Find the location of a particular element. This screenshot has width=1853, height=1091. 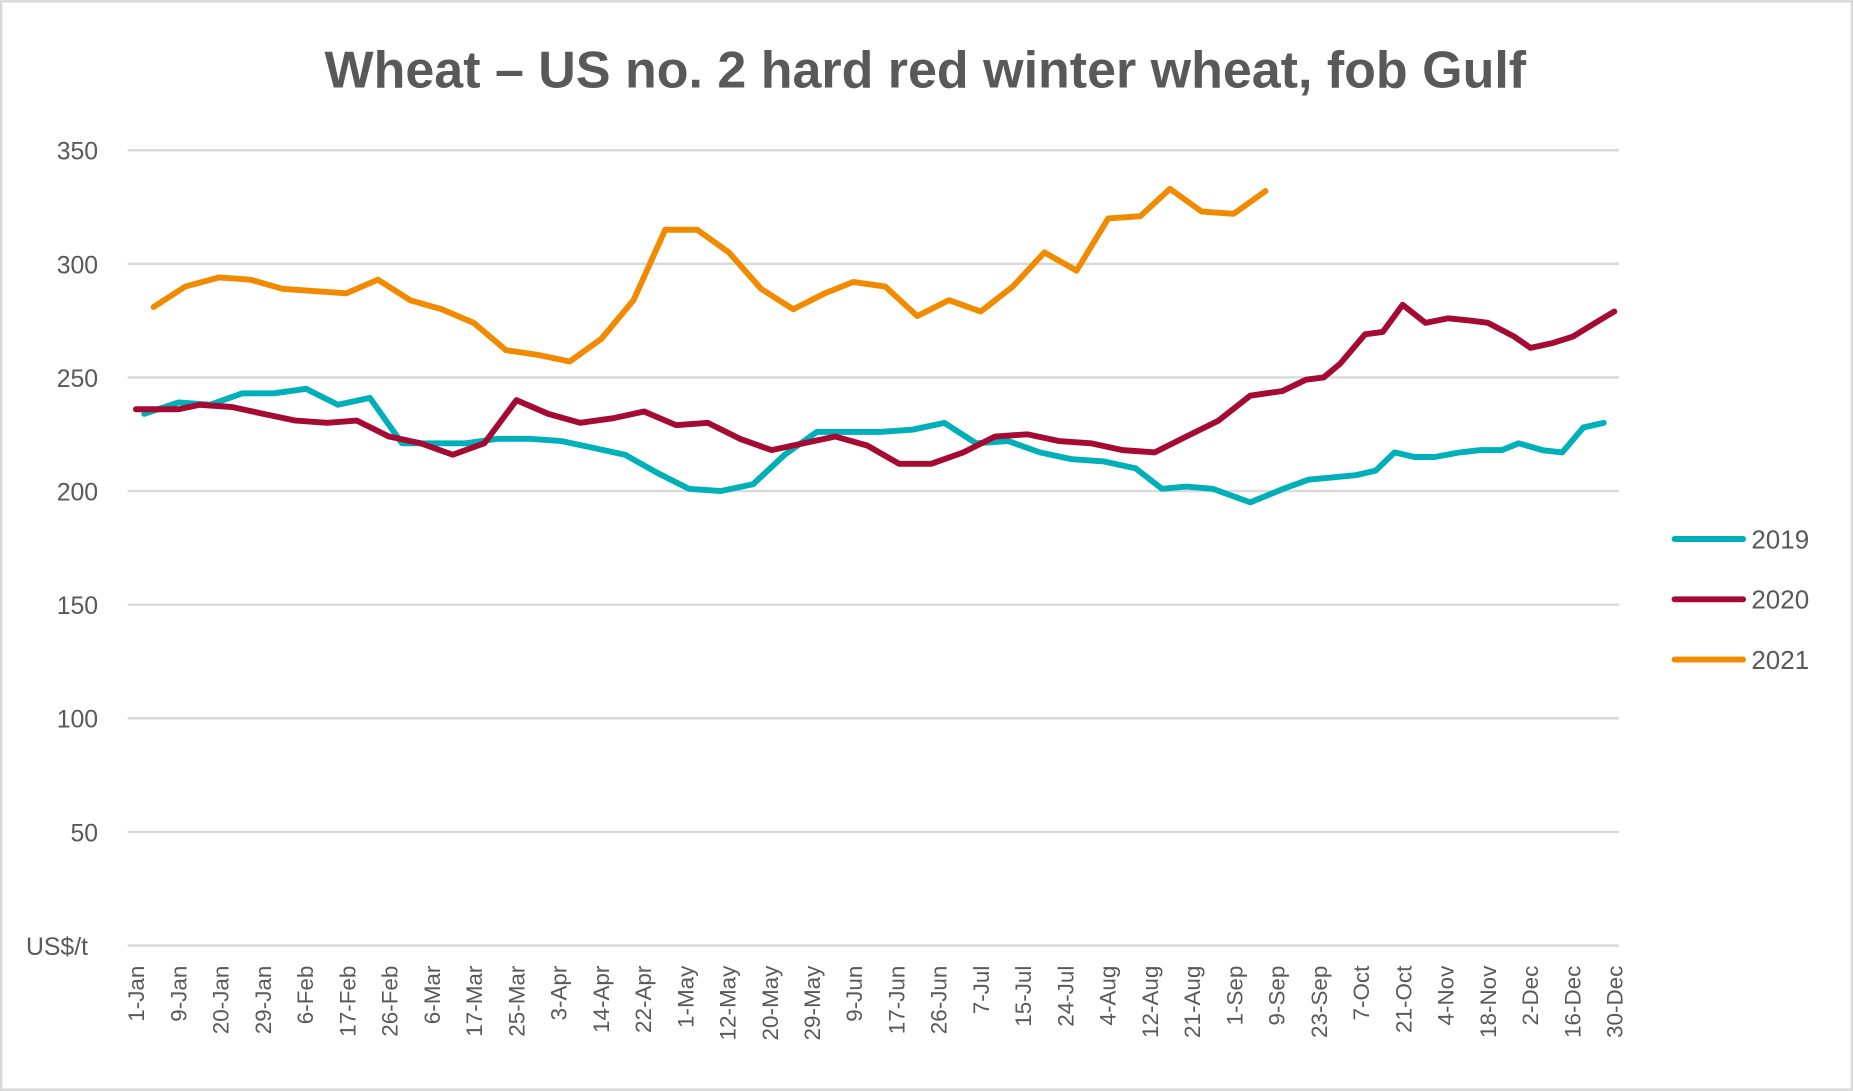

x-tick-label: 12-May is located at coordinates (728, 1003).